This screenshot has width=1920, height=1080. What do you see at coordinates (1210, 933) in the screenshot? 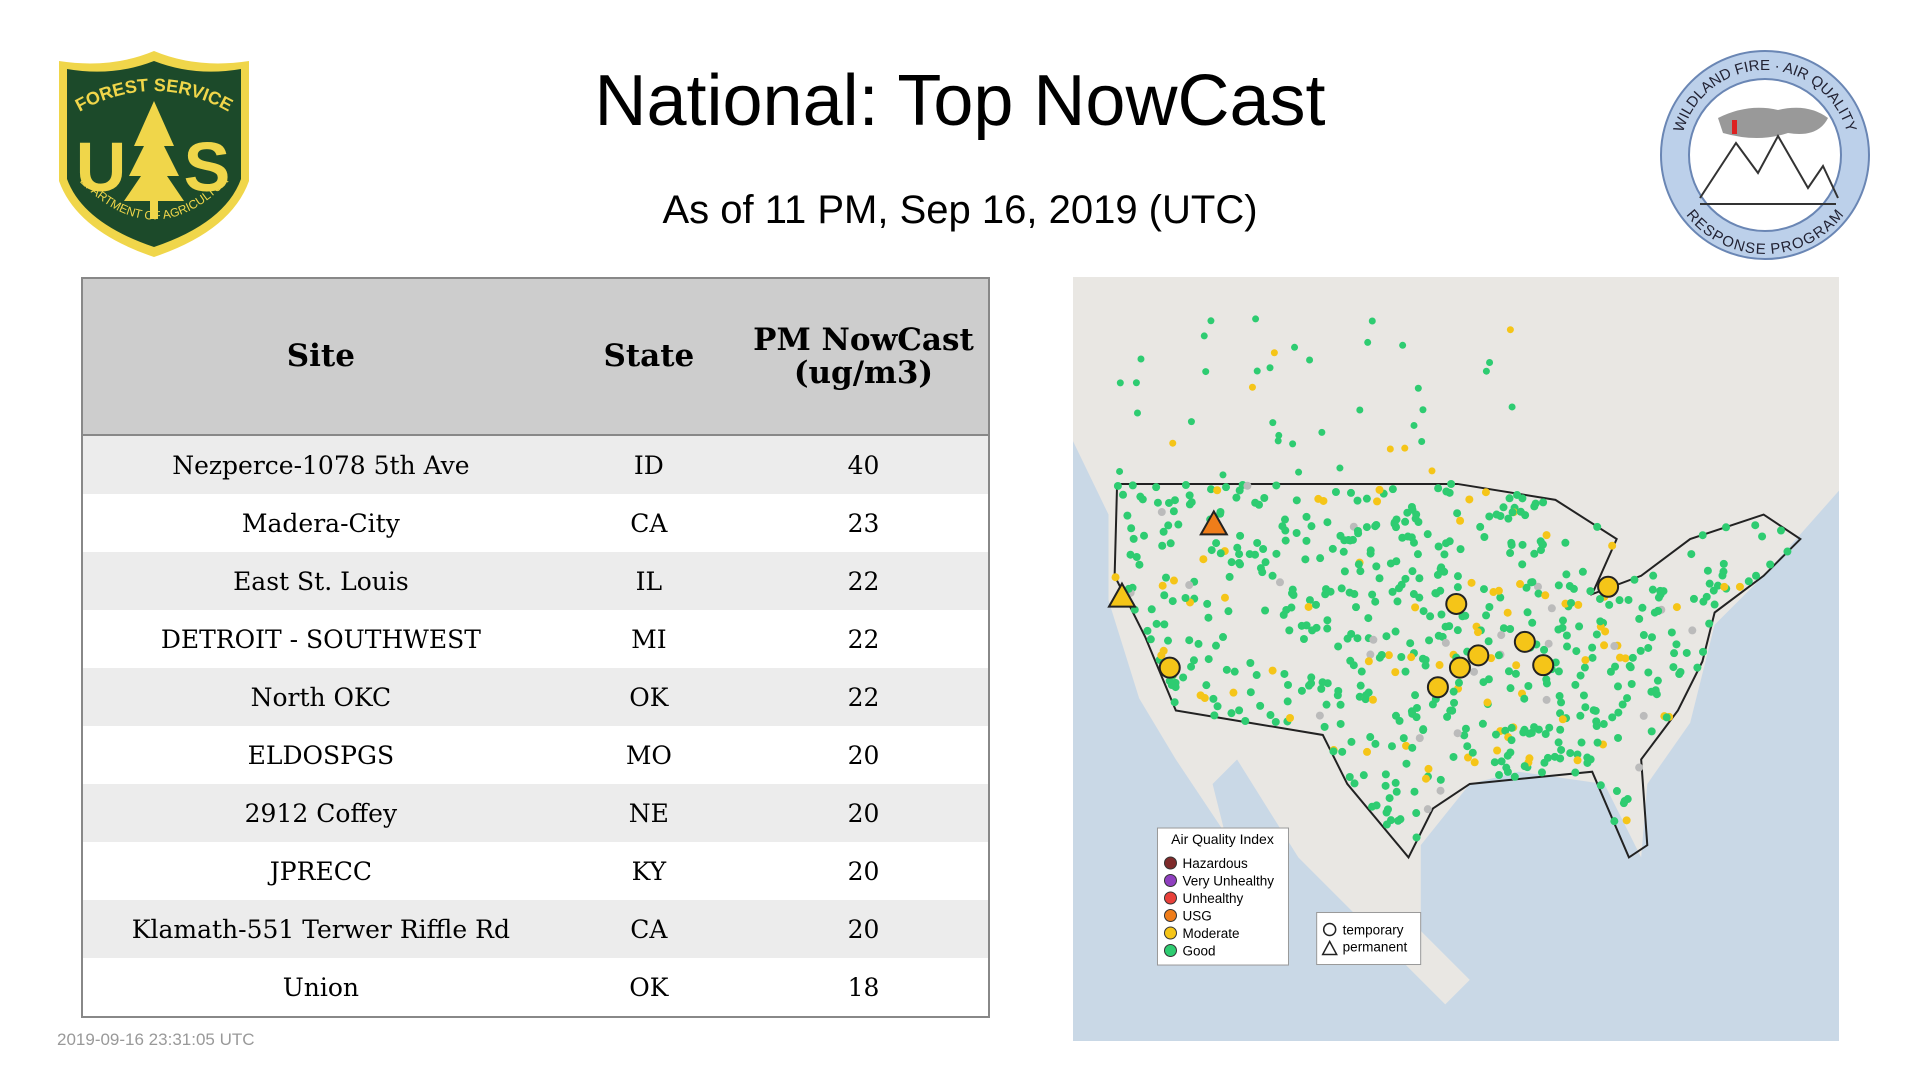
I see `legend-label: Moderate` at bounding box center [1210, 933].